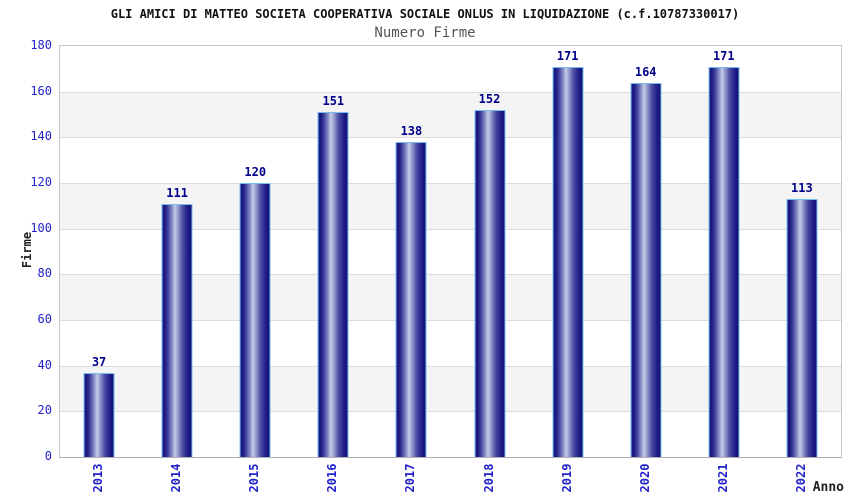 The height and width of the screenshot is (500, 850). I want to click on x-tick-cell: 2021, so click(723, 478).